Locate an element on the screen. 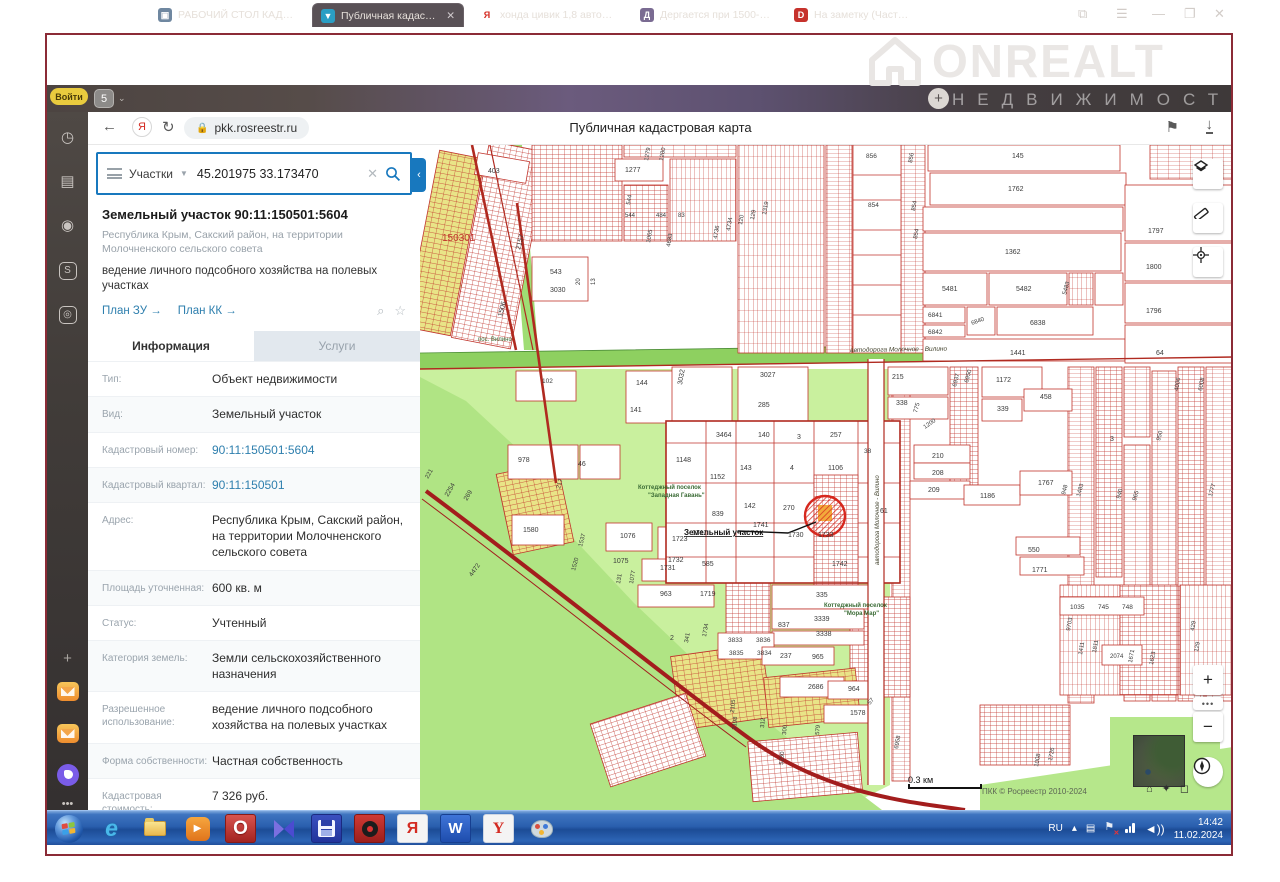 The width and height of the screenshot is (1280, 882). tab-close-icon: ✕ is located at coordinates (450, 15).